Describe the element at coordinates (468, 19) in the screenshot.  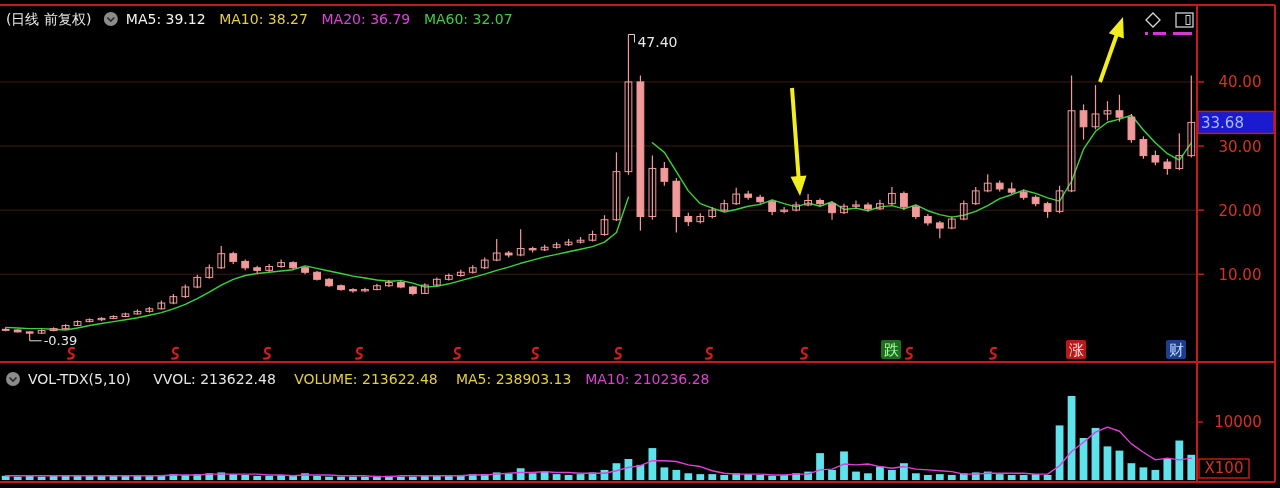
I see `text: MA60: 32.07` at that location.